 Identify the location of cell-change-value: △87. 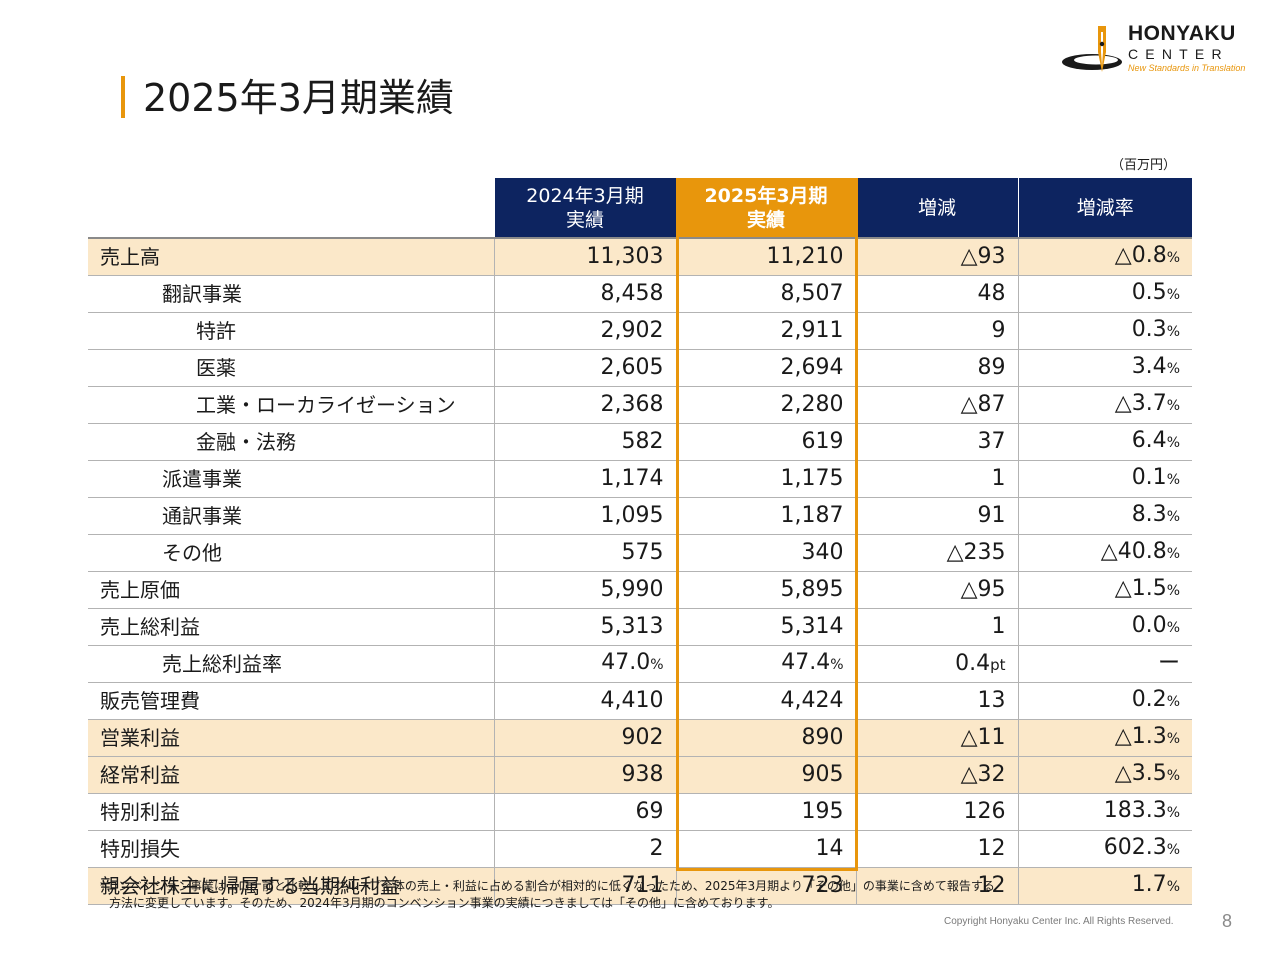
(983, 404).